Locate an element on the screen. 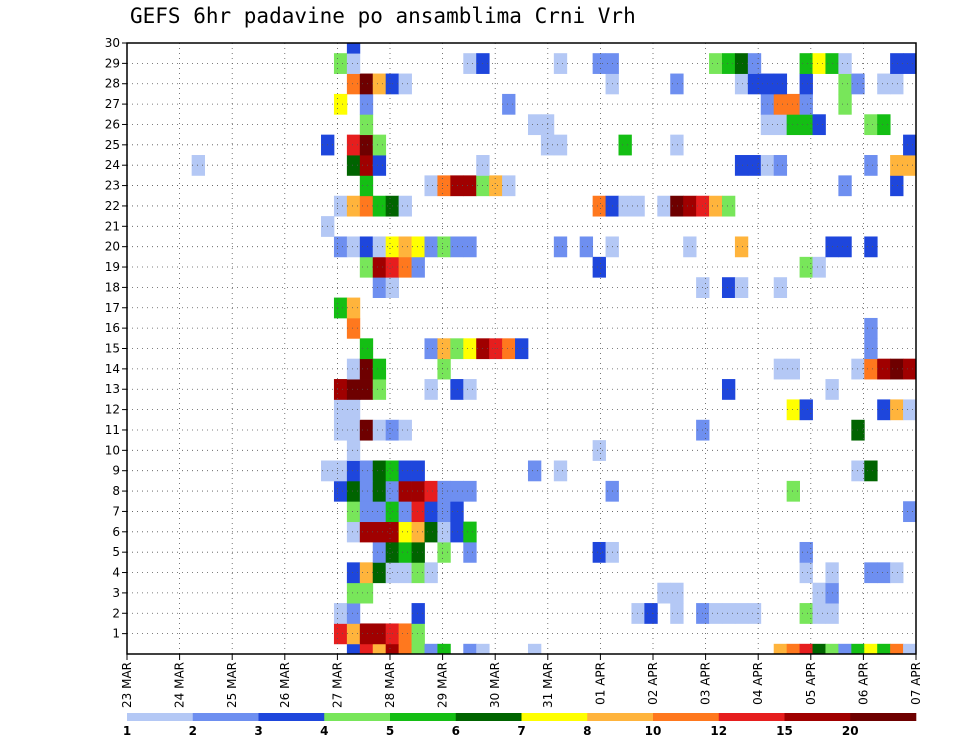 This screenshot has height=742, width=960. y-tick-label: 3 is located at coordinates (116, 593).